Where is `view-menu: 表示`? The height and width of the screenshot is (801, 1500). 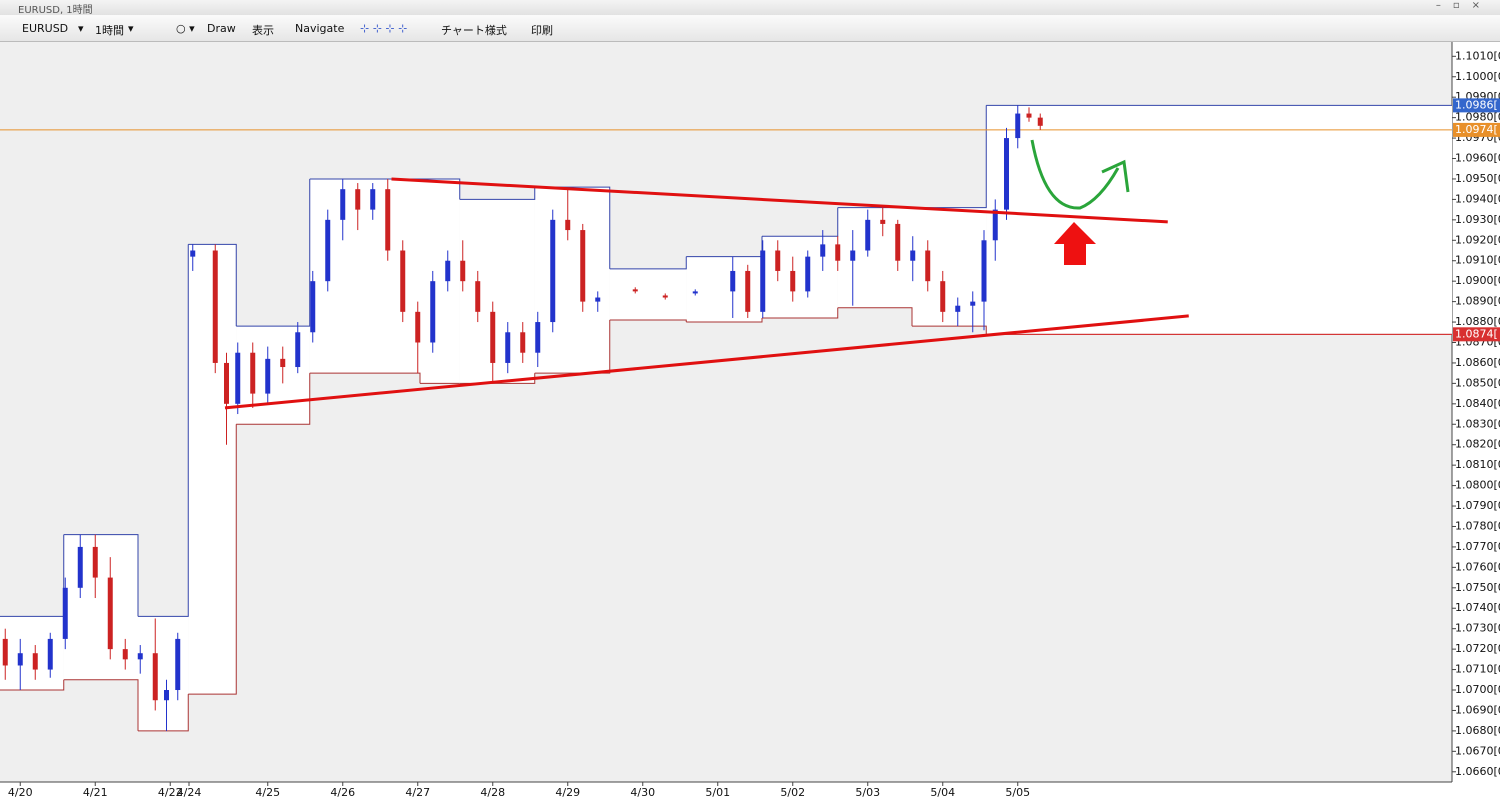 view-menu: 表示 is located at coordinates (263, 30).